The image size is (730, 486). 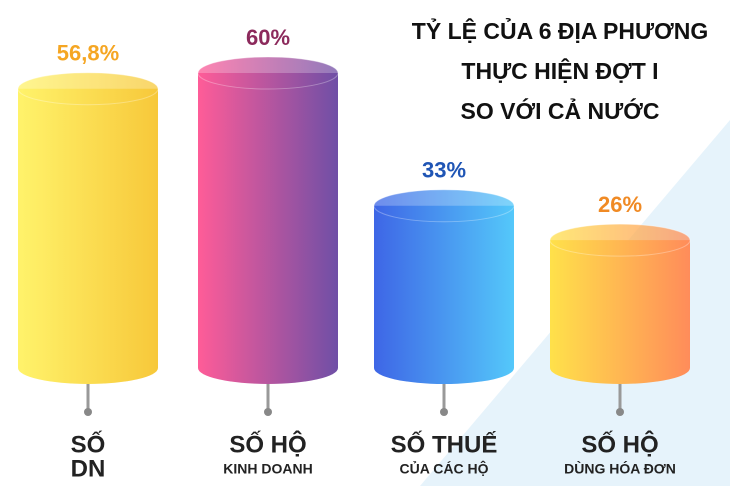 What do you see at coordinates (560, 30) in the screenshot?
I see `chart-title: TỶ LỆ CỦA 6 ĐỊA PHƯƠNG` at bounding box center [560, 30].